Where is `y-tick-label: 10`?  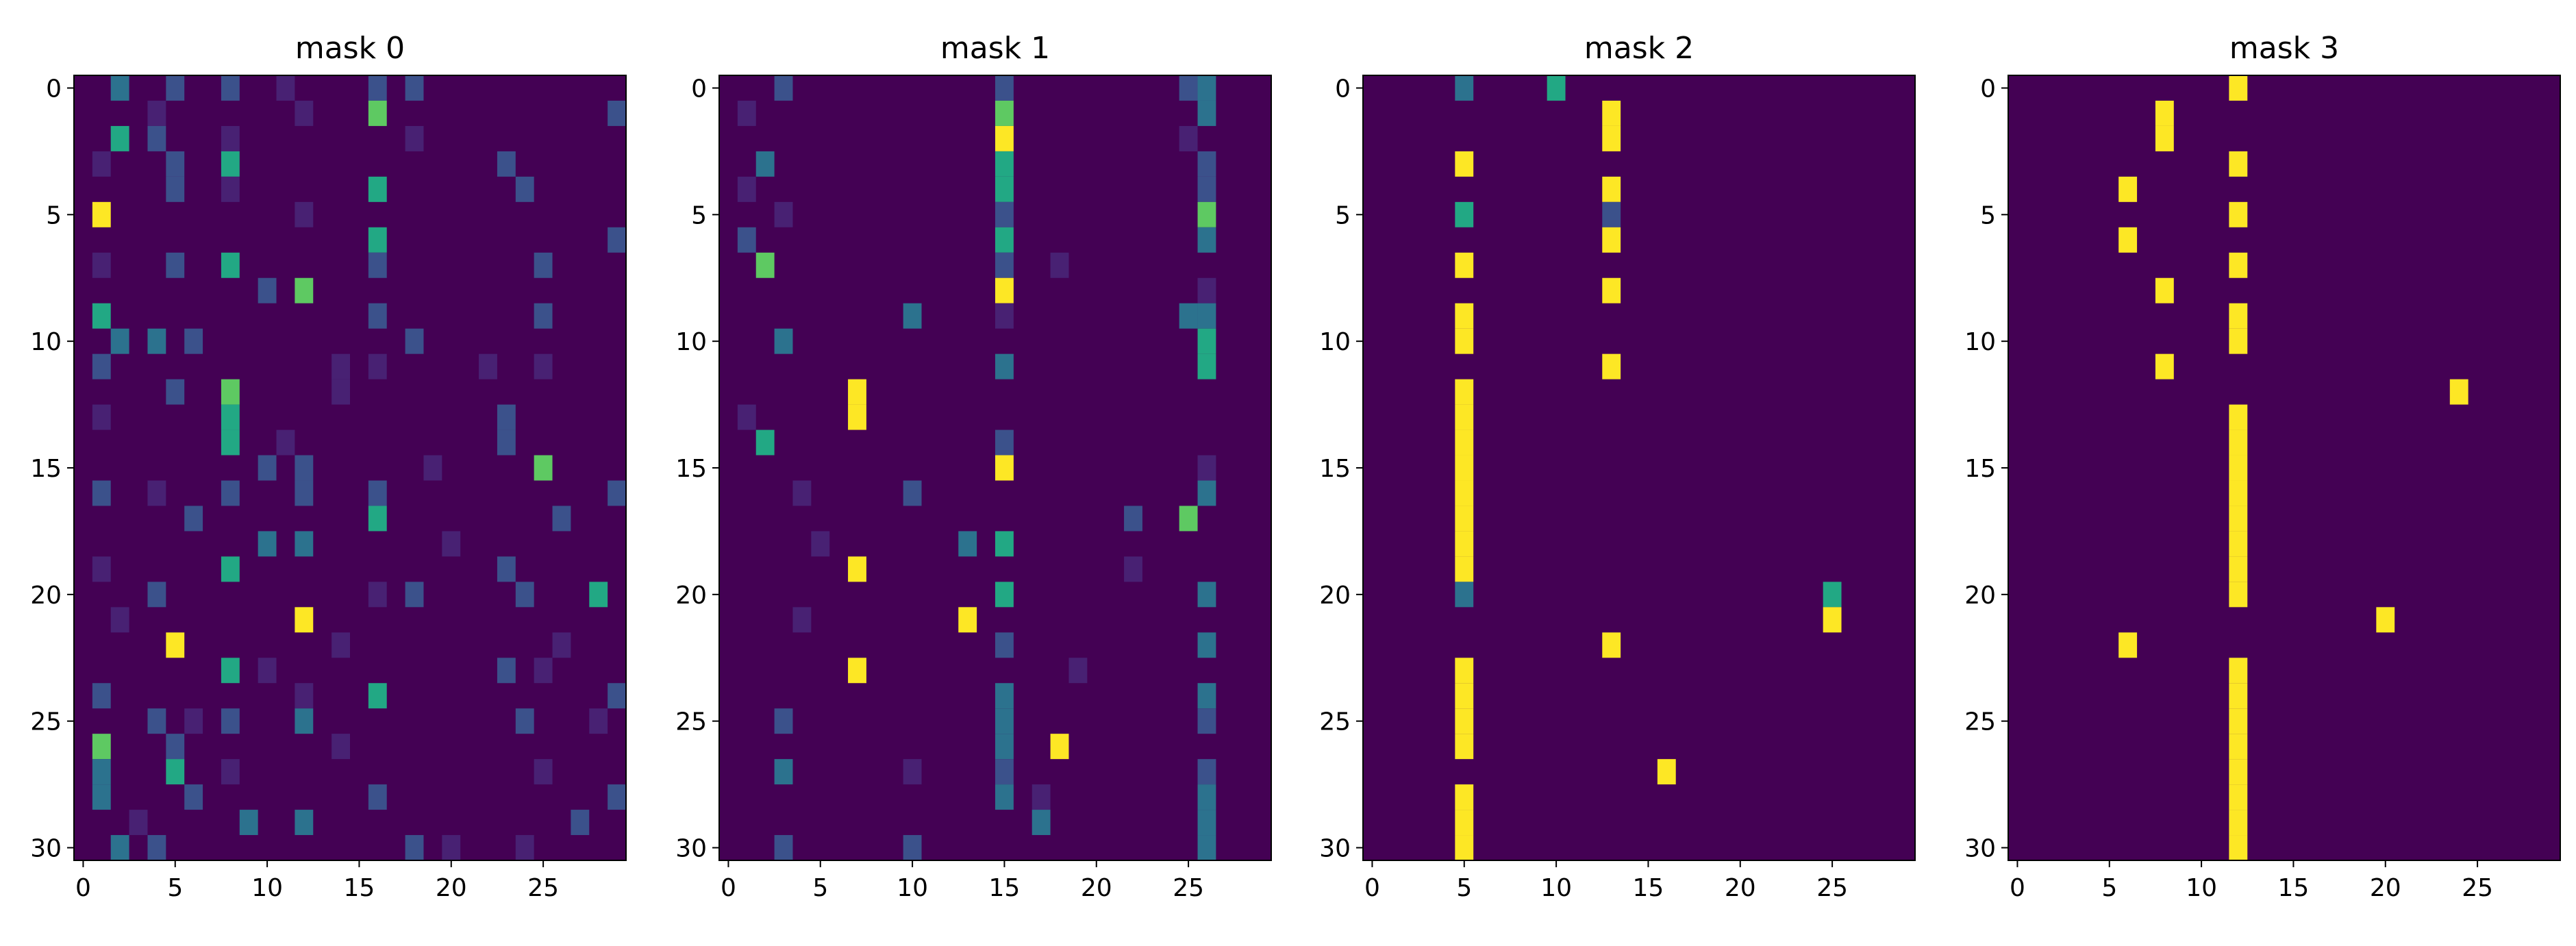 y-tick-label: 10 is located at coordinates (1335, 342).